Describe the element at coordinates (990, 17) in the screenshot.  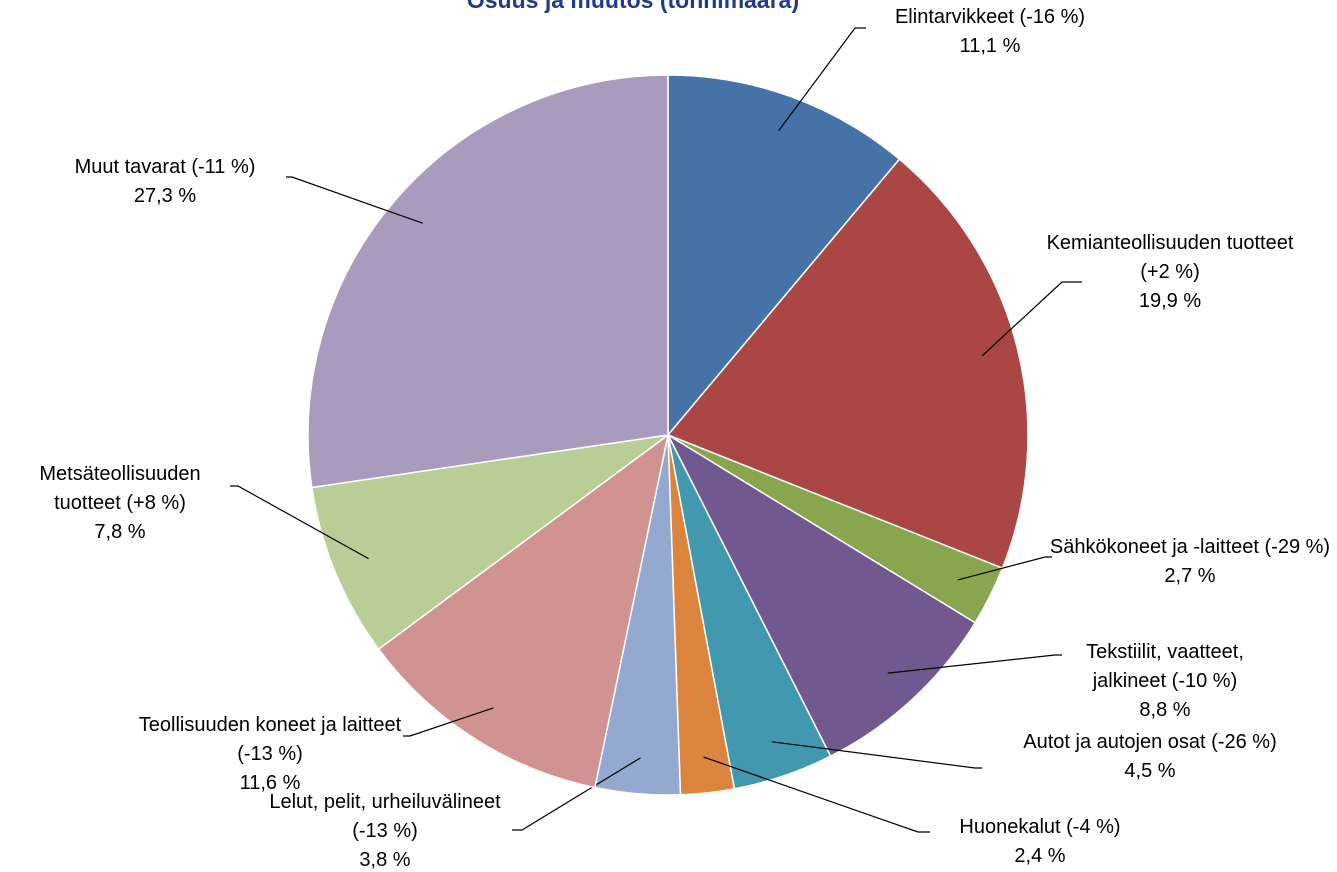
I see `category-label: Elintarvikkeet (-16 %)` at that location.